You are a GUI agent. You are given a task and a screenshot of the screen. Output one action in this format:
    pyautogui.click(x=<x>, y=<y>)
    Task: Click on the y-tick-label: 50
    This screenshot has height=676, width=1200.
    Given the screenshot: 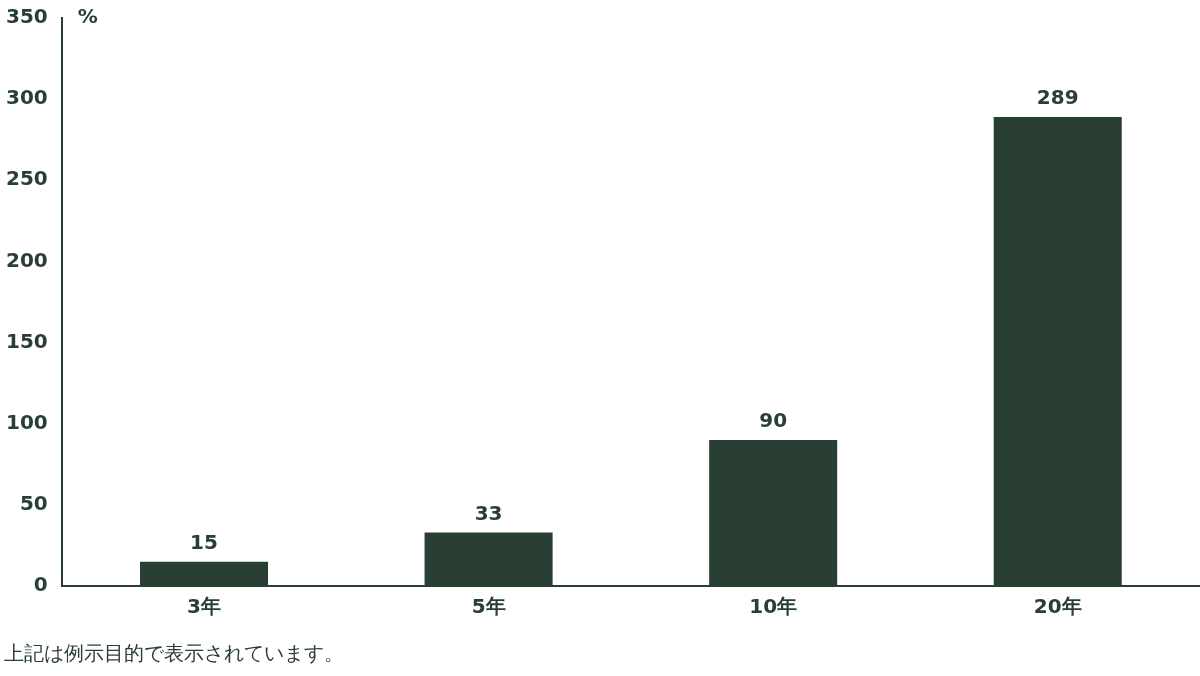 What is the action you would take?
    pyautogui.click(x=33, y=503)
    